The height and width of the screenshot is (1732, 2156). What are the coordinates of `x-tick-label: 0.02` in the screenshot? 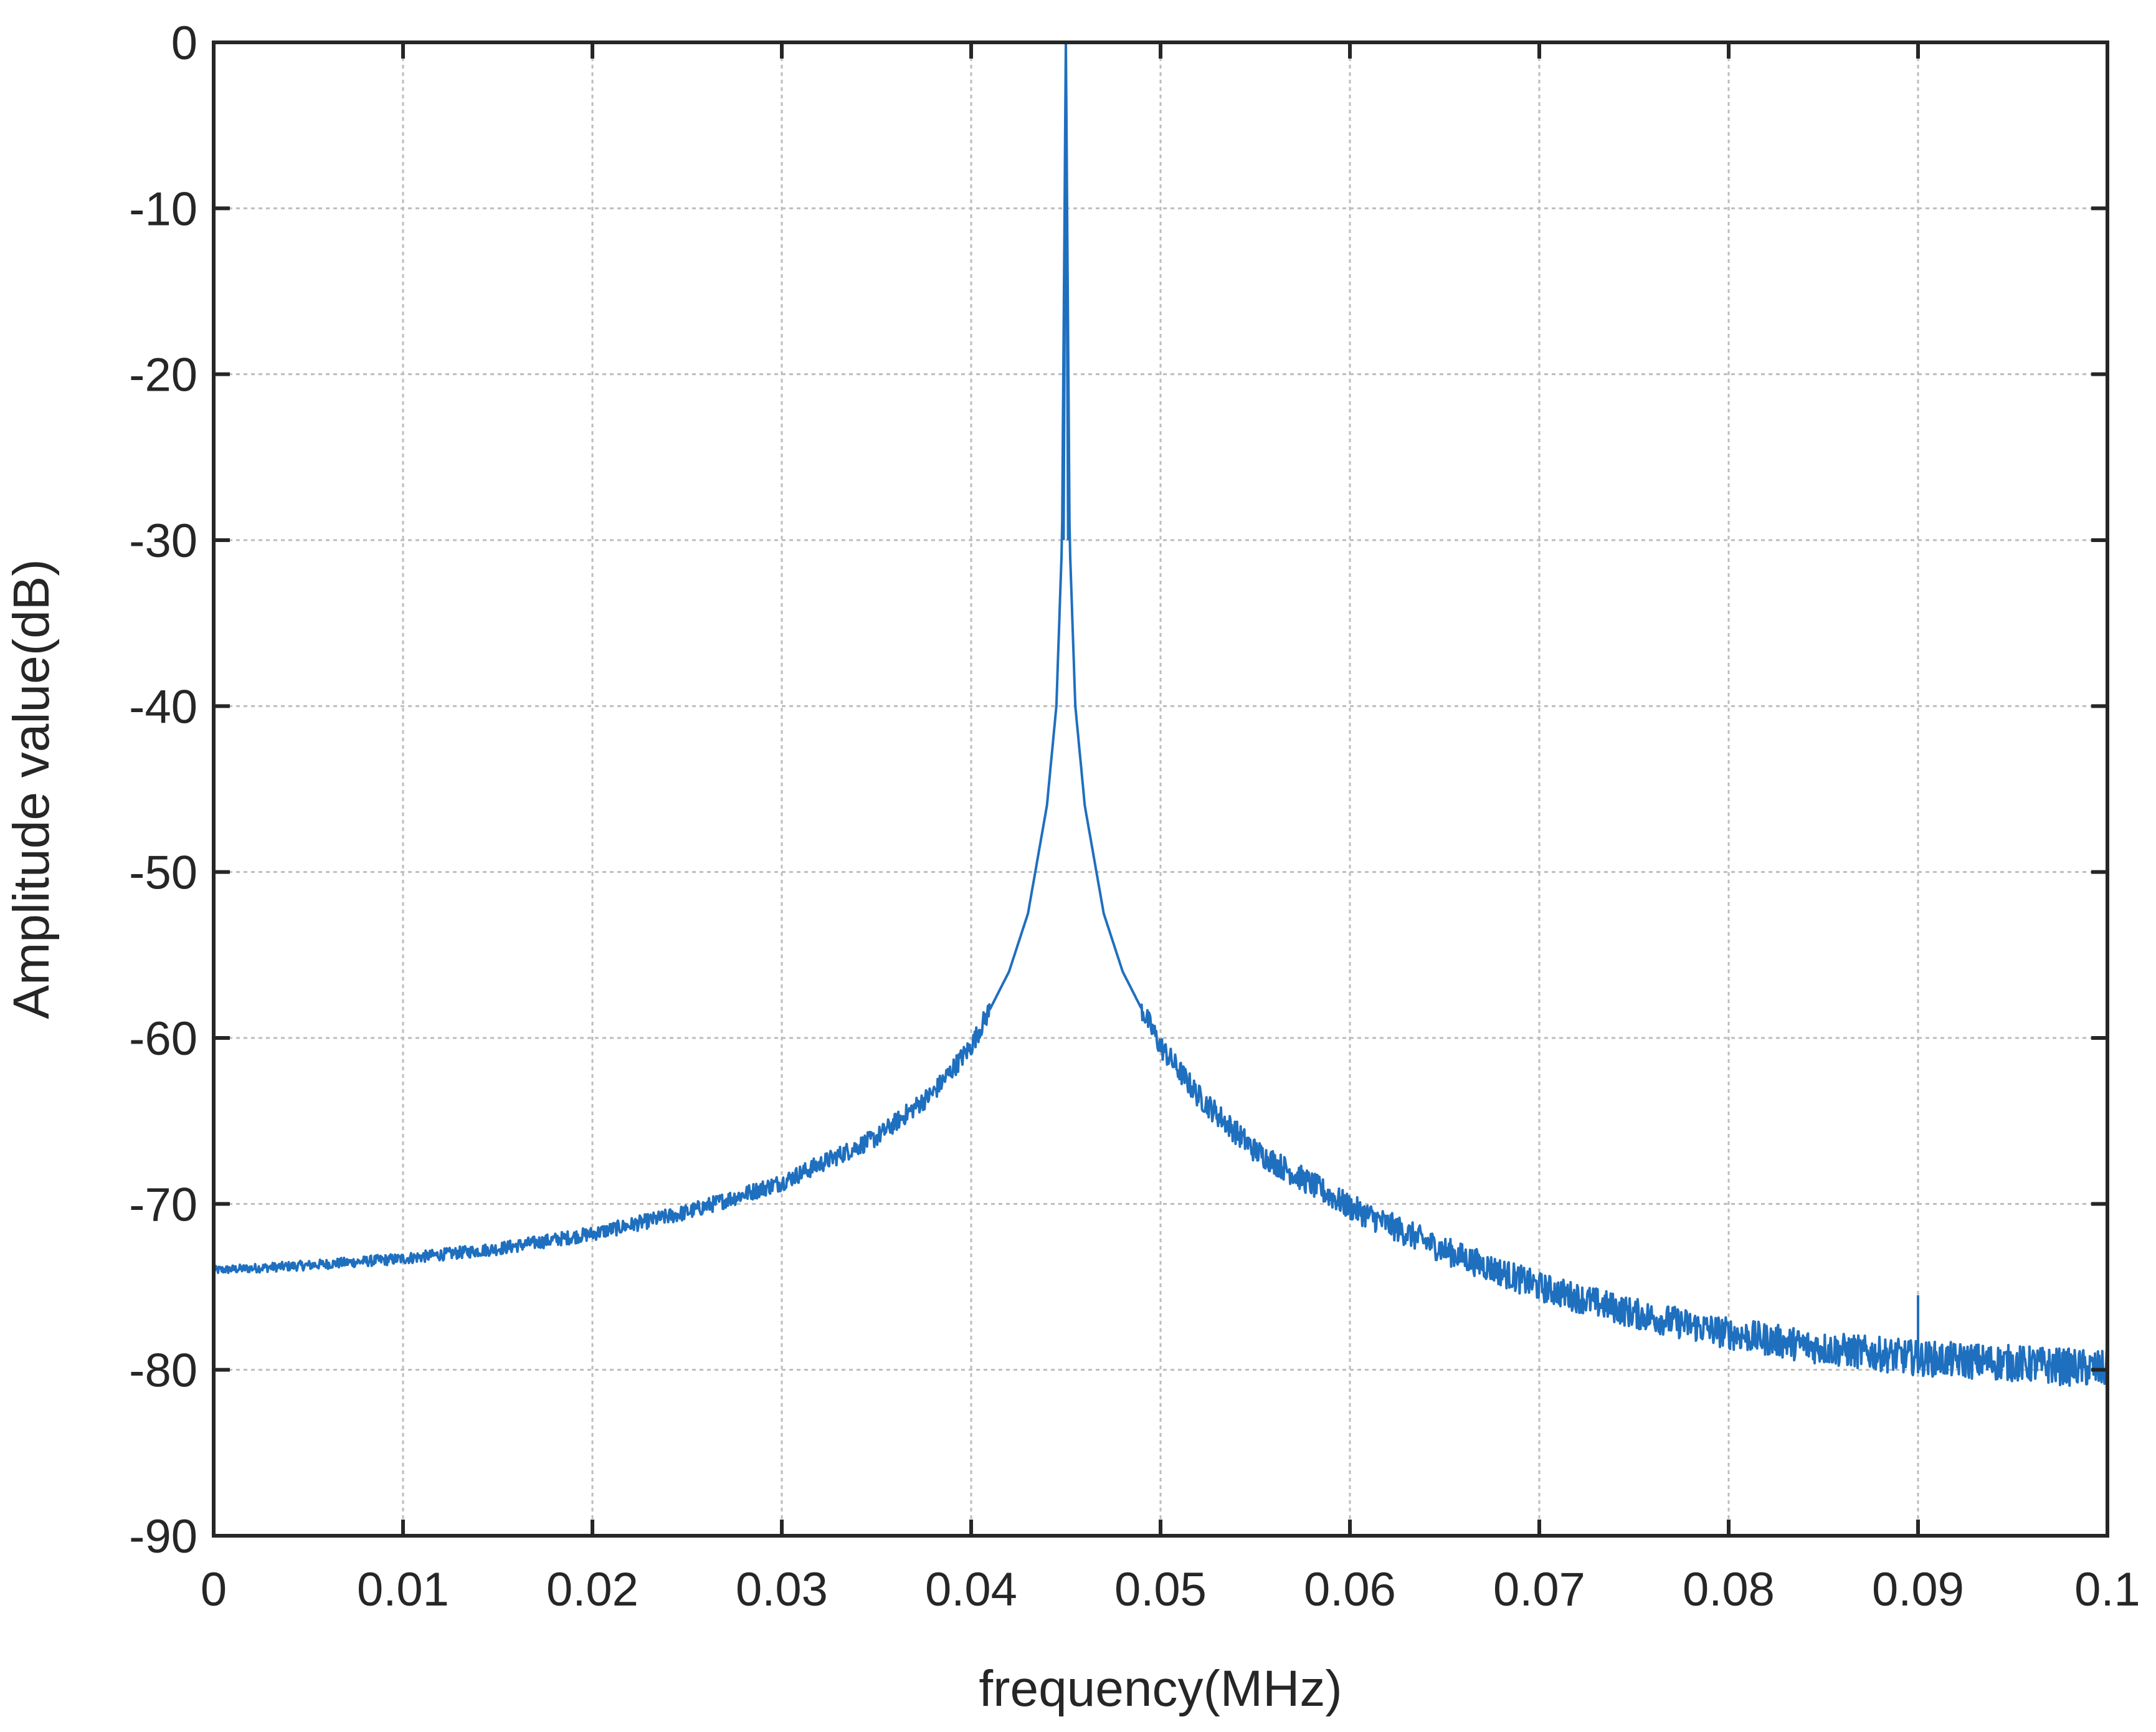 It's located at (592, 1589).